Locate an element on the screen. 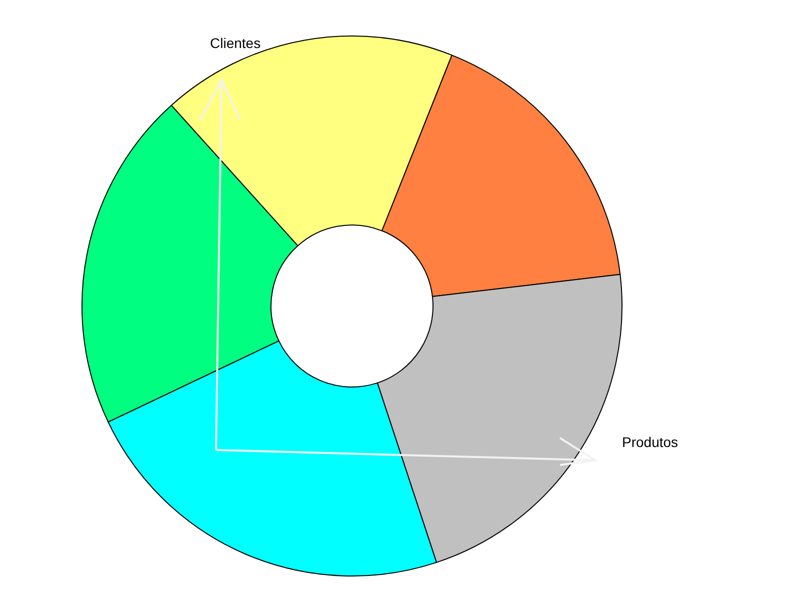 The image size is (800, 600). text: Produtos is located at coordinates (650, 442).